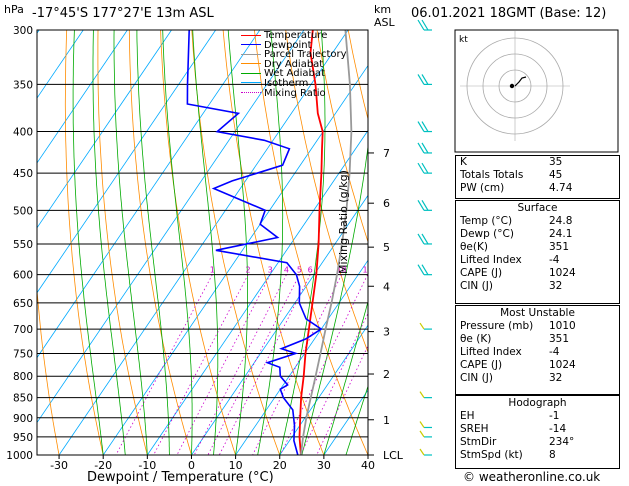 This screenshot has width=629, height=486. Describe the element at coordinates (270, 270) in the screenshot. I see `mixing-ratio-label: 3` at that location.